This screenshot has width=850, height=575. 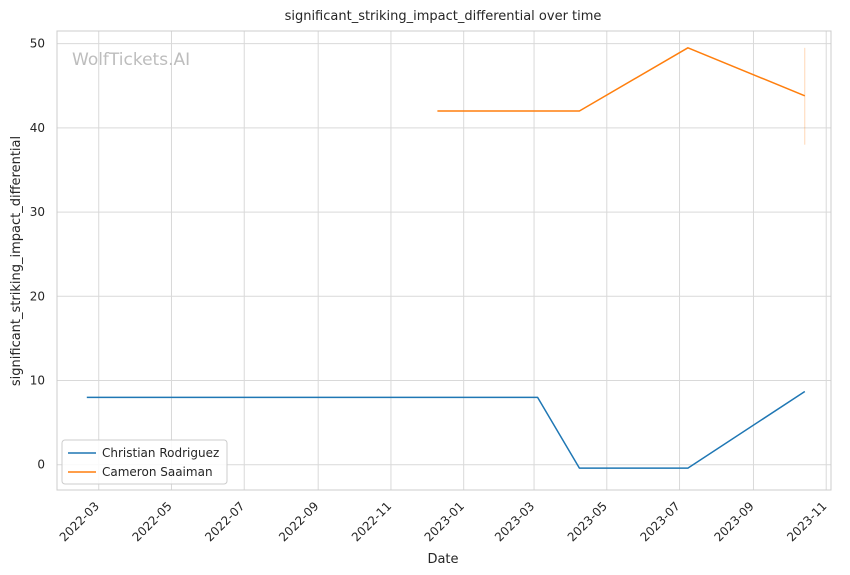 What do you see at coordinates (37, 296) in the screenshot?
I see `y-tick-label: 20` at bounding box center [37, 296].